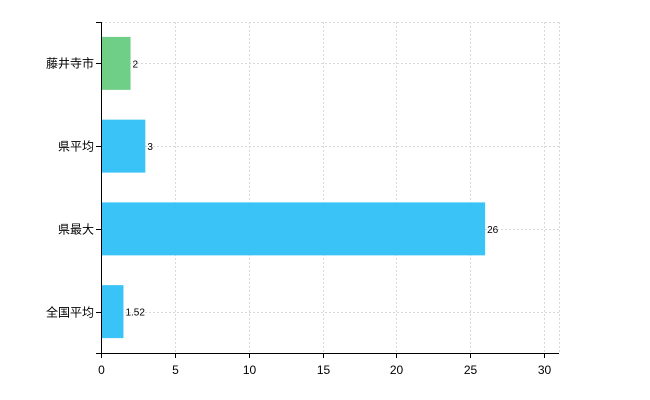 The height and width of the screenshot is (400, 650). I want to click on x-tick-label: 0, so click(101, 370).